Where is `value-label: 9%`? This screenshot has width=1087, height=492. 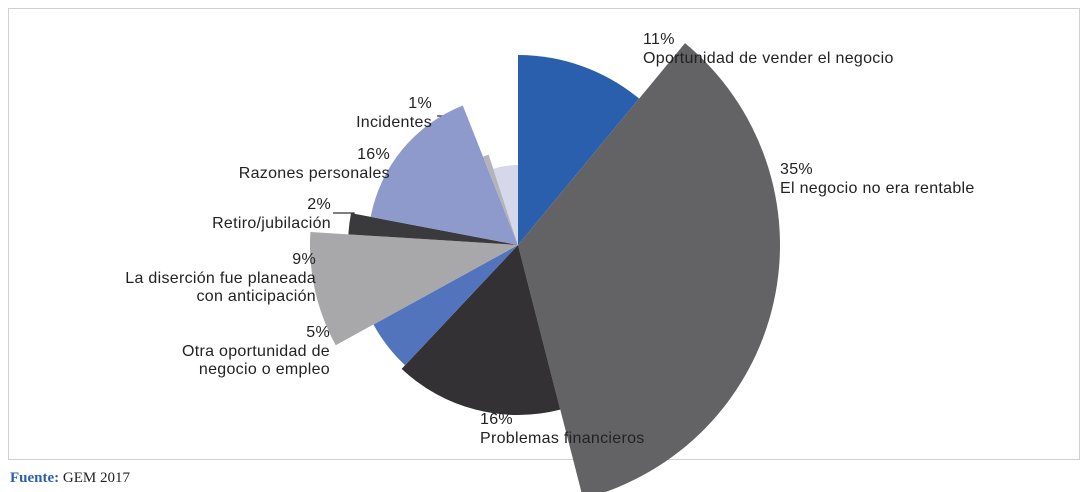 value-label: 9% is located at coordinates (304, 259).